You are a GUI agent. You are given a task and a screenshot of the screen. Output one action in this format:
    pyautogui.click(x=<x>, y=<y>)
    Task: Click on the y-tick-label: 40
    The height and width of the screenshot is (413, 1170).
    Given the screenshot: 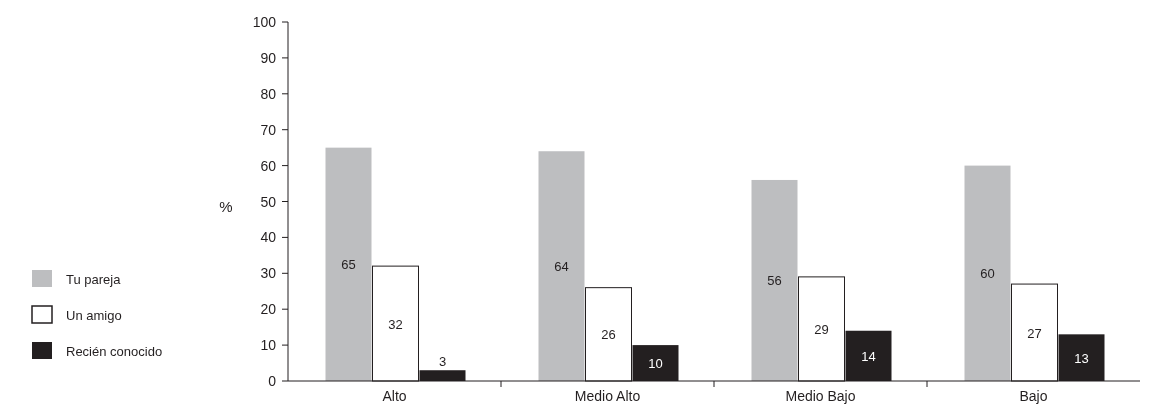 What is the action you would take?
    pyautogui.click(x=268, y=237)
    